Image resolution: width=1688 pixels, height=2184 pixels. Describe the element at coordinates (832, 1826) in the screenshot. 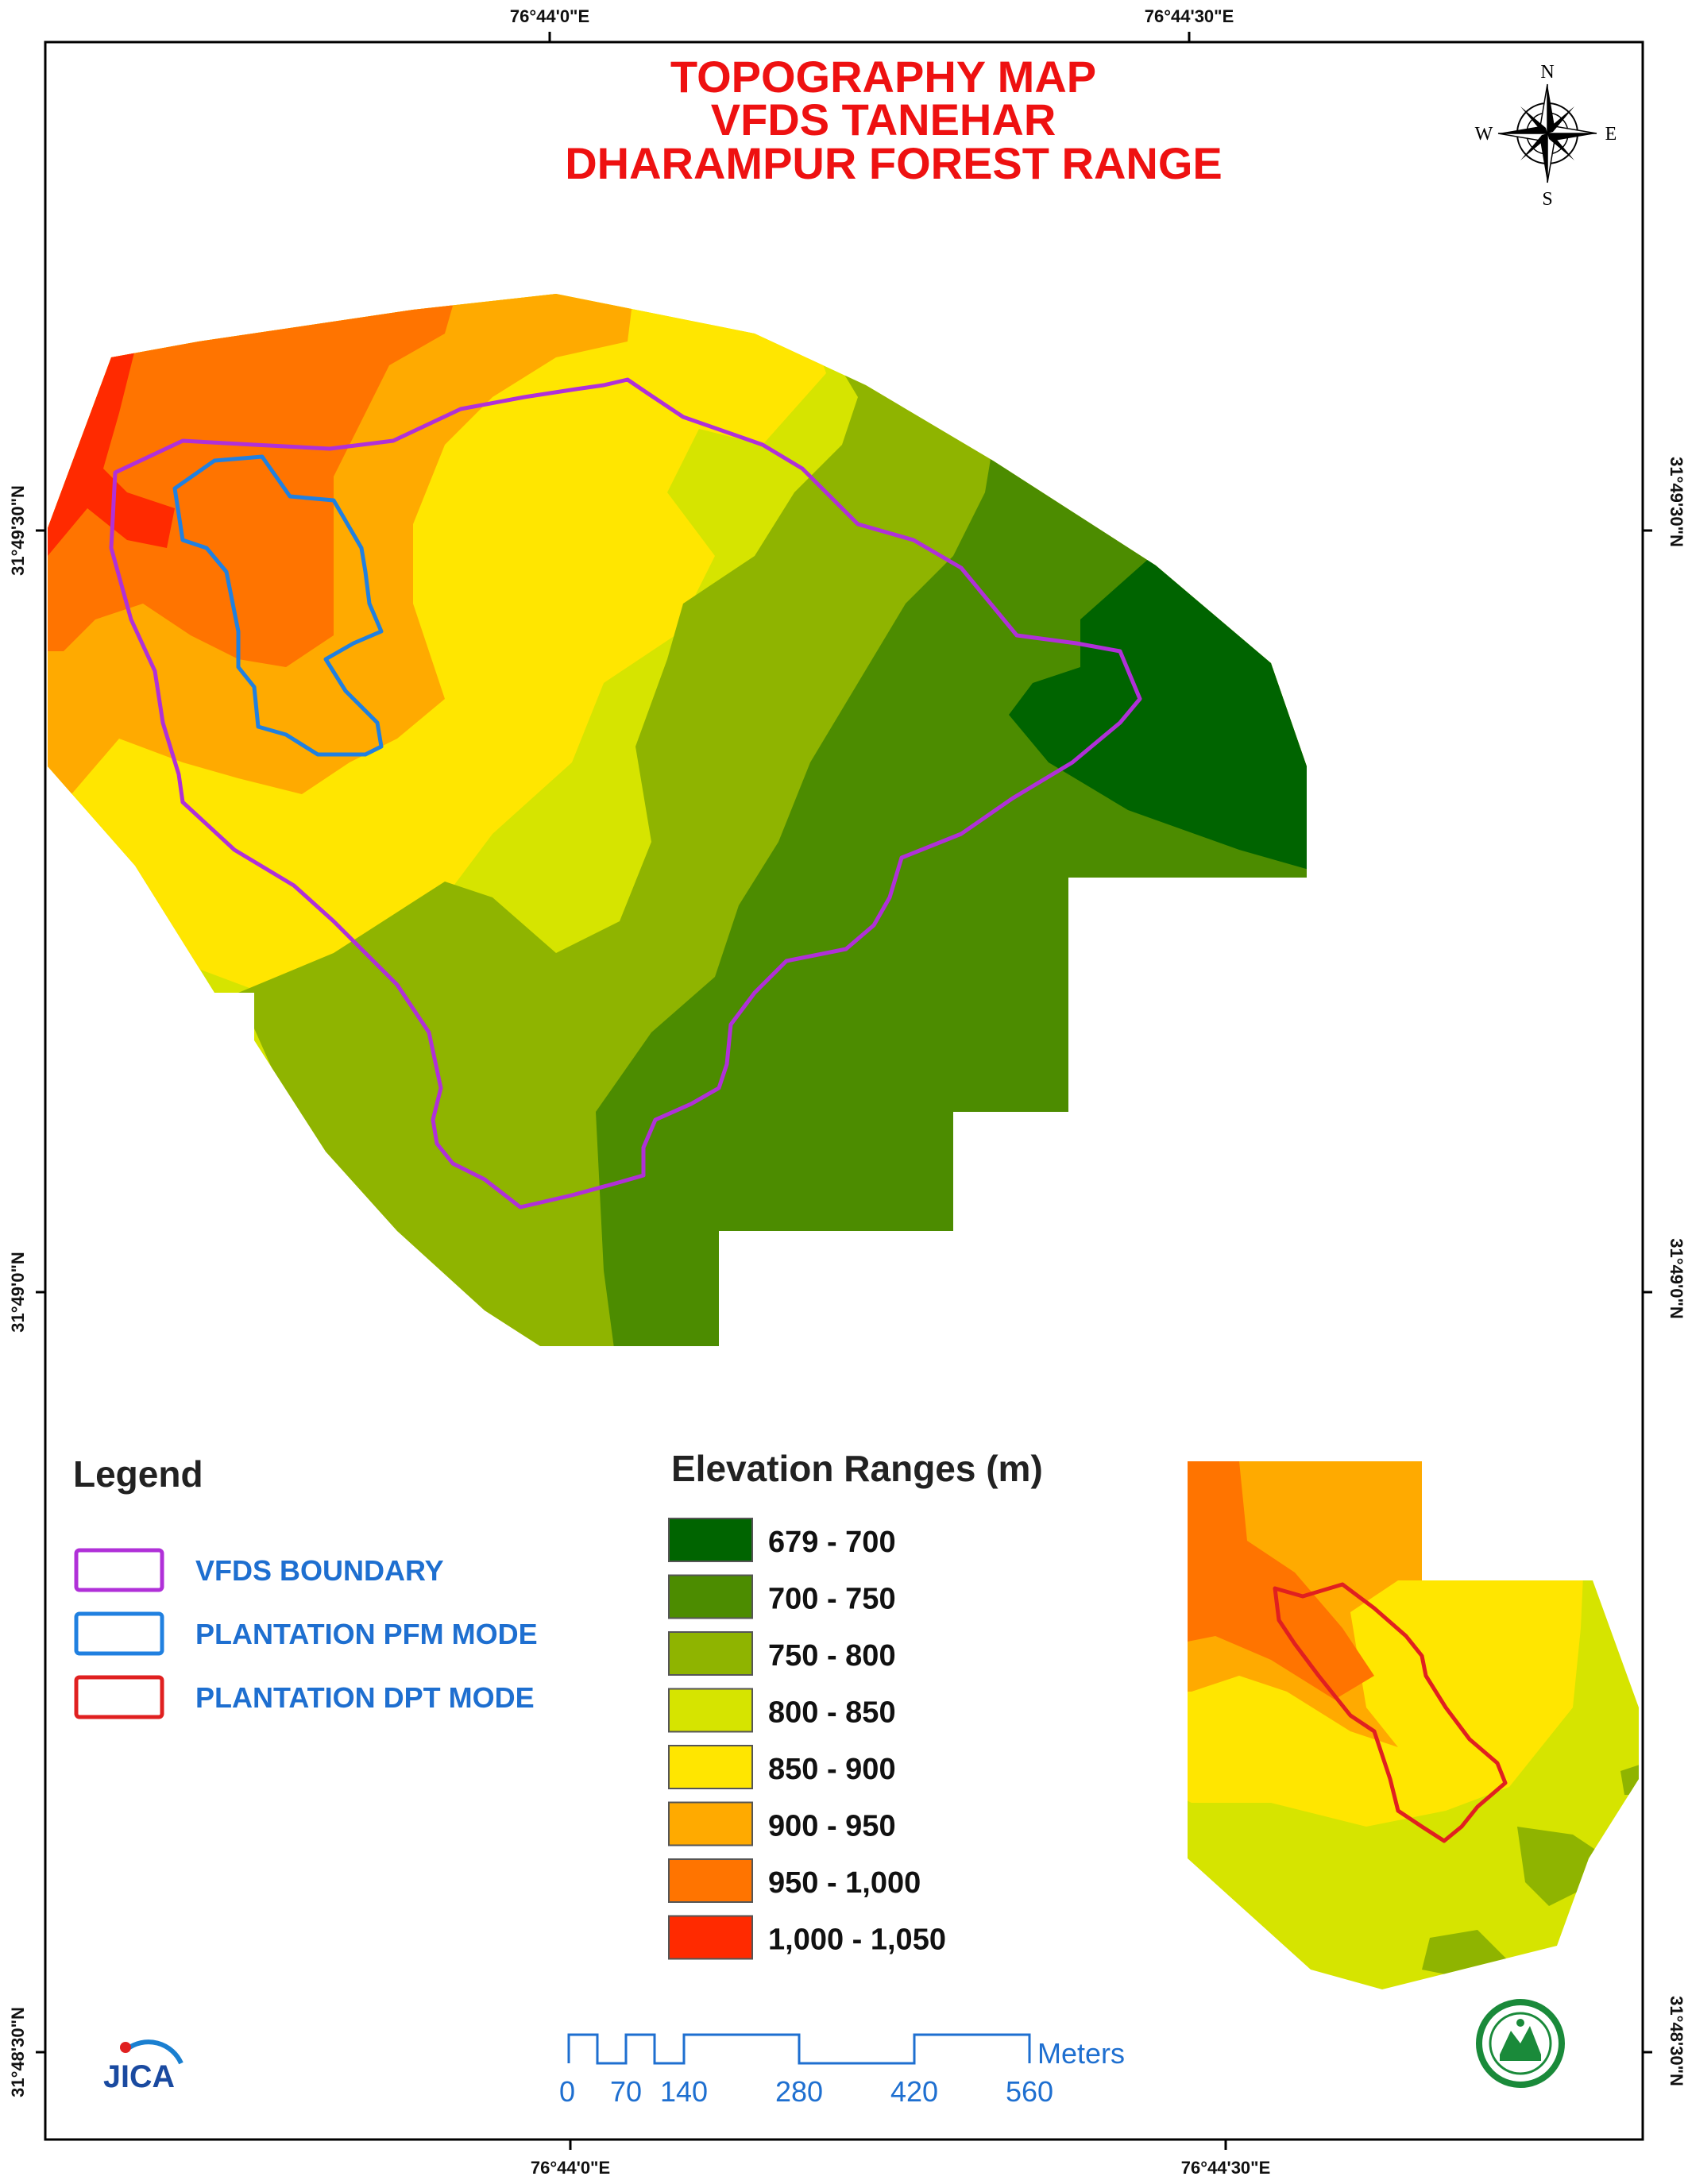

I see `elevation-label: 900 - 950` at that location.